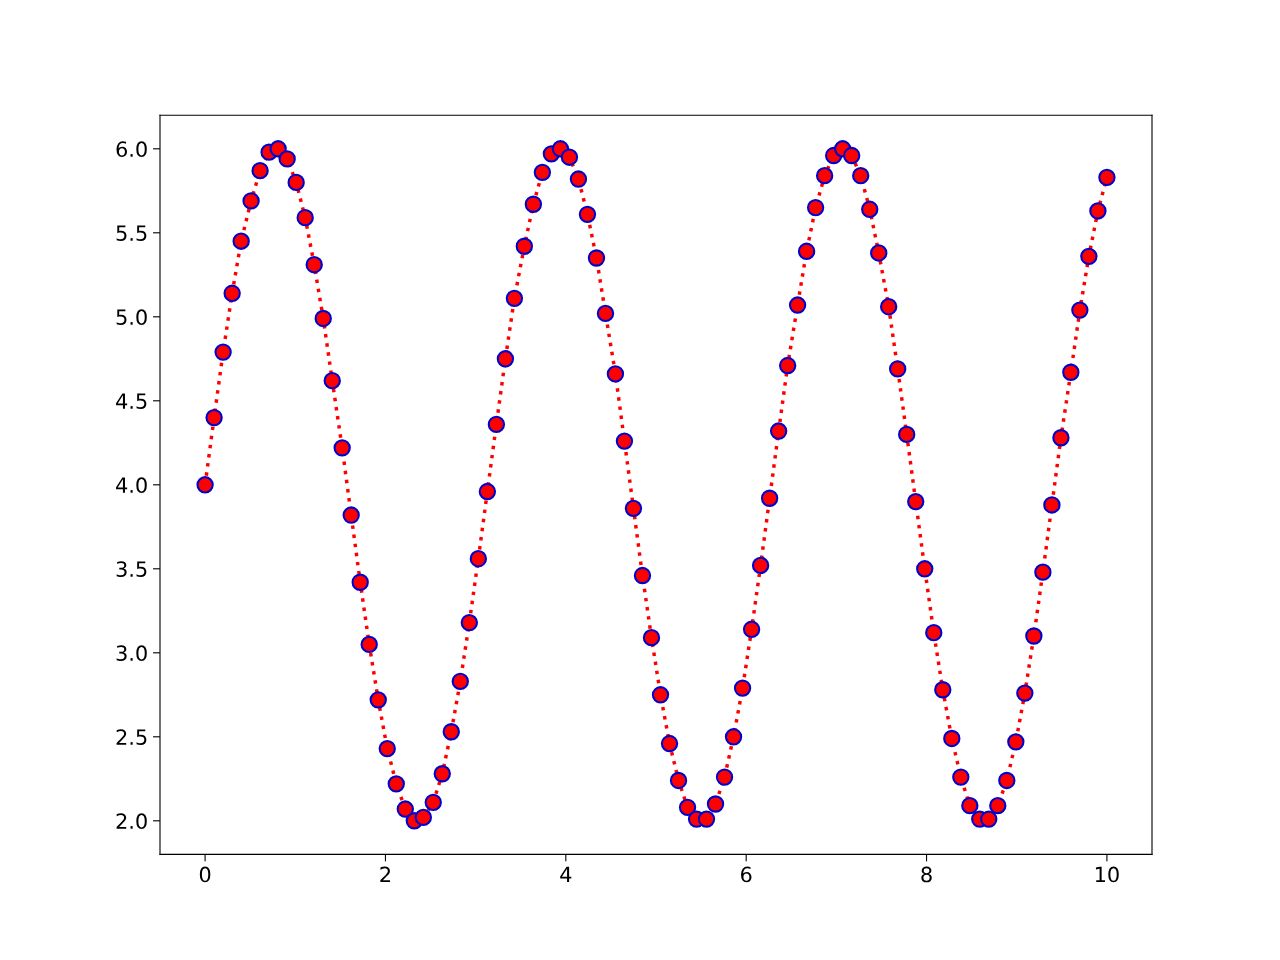  What do you see at coordinates (1107, 874) in the screenshot?
I see `x-tick-label: 10` at bounding box center [1107, 874].